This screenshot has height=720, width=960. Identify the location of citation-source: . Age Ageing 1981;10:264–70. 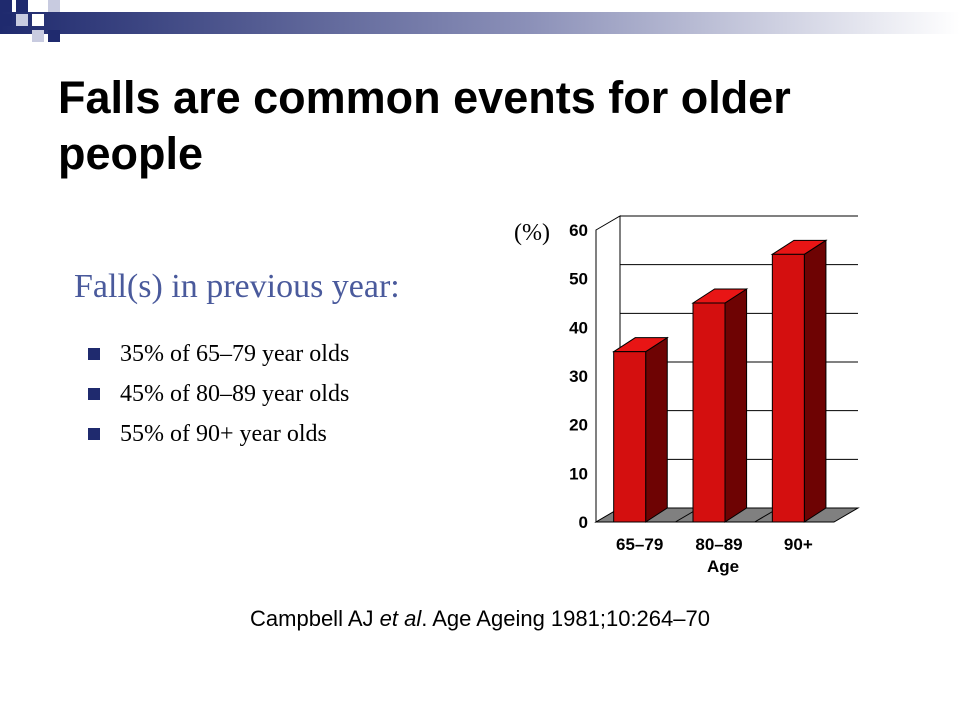
(565, 618).